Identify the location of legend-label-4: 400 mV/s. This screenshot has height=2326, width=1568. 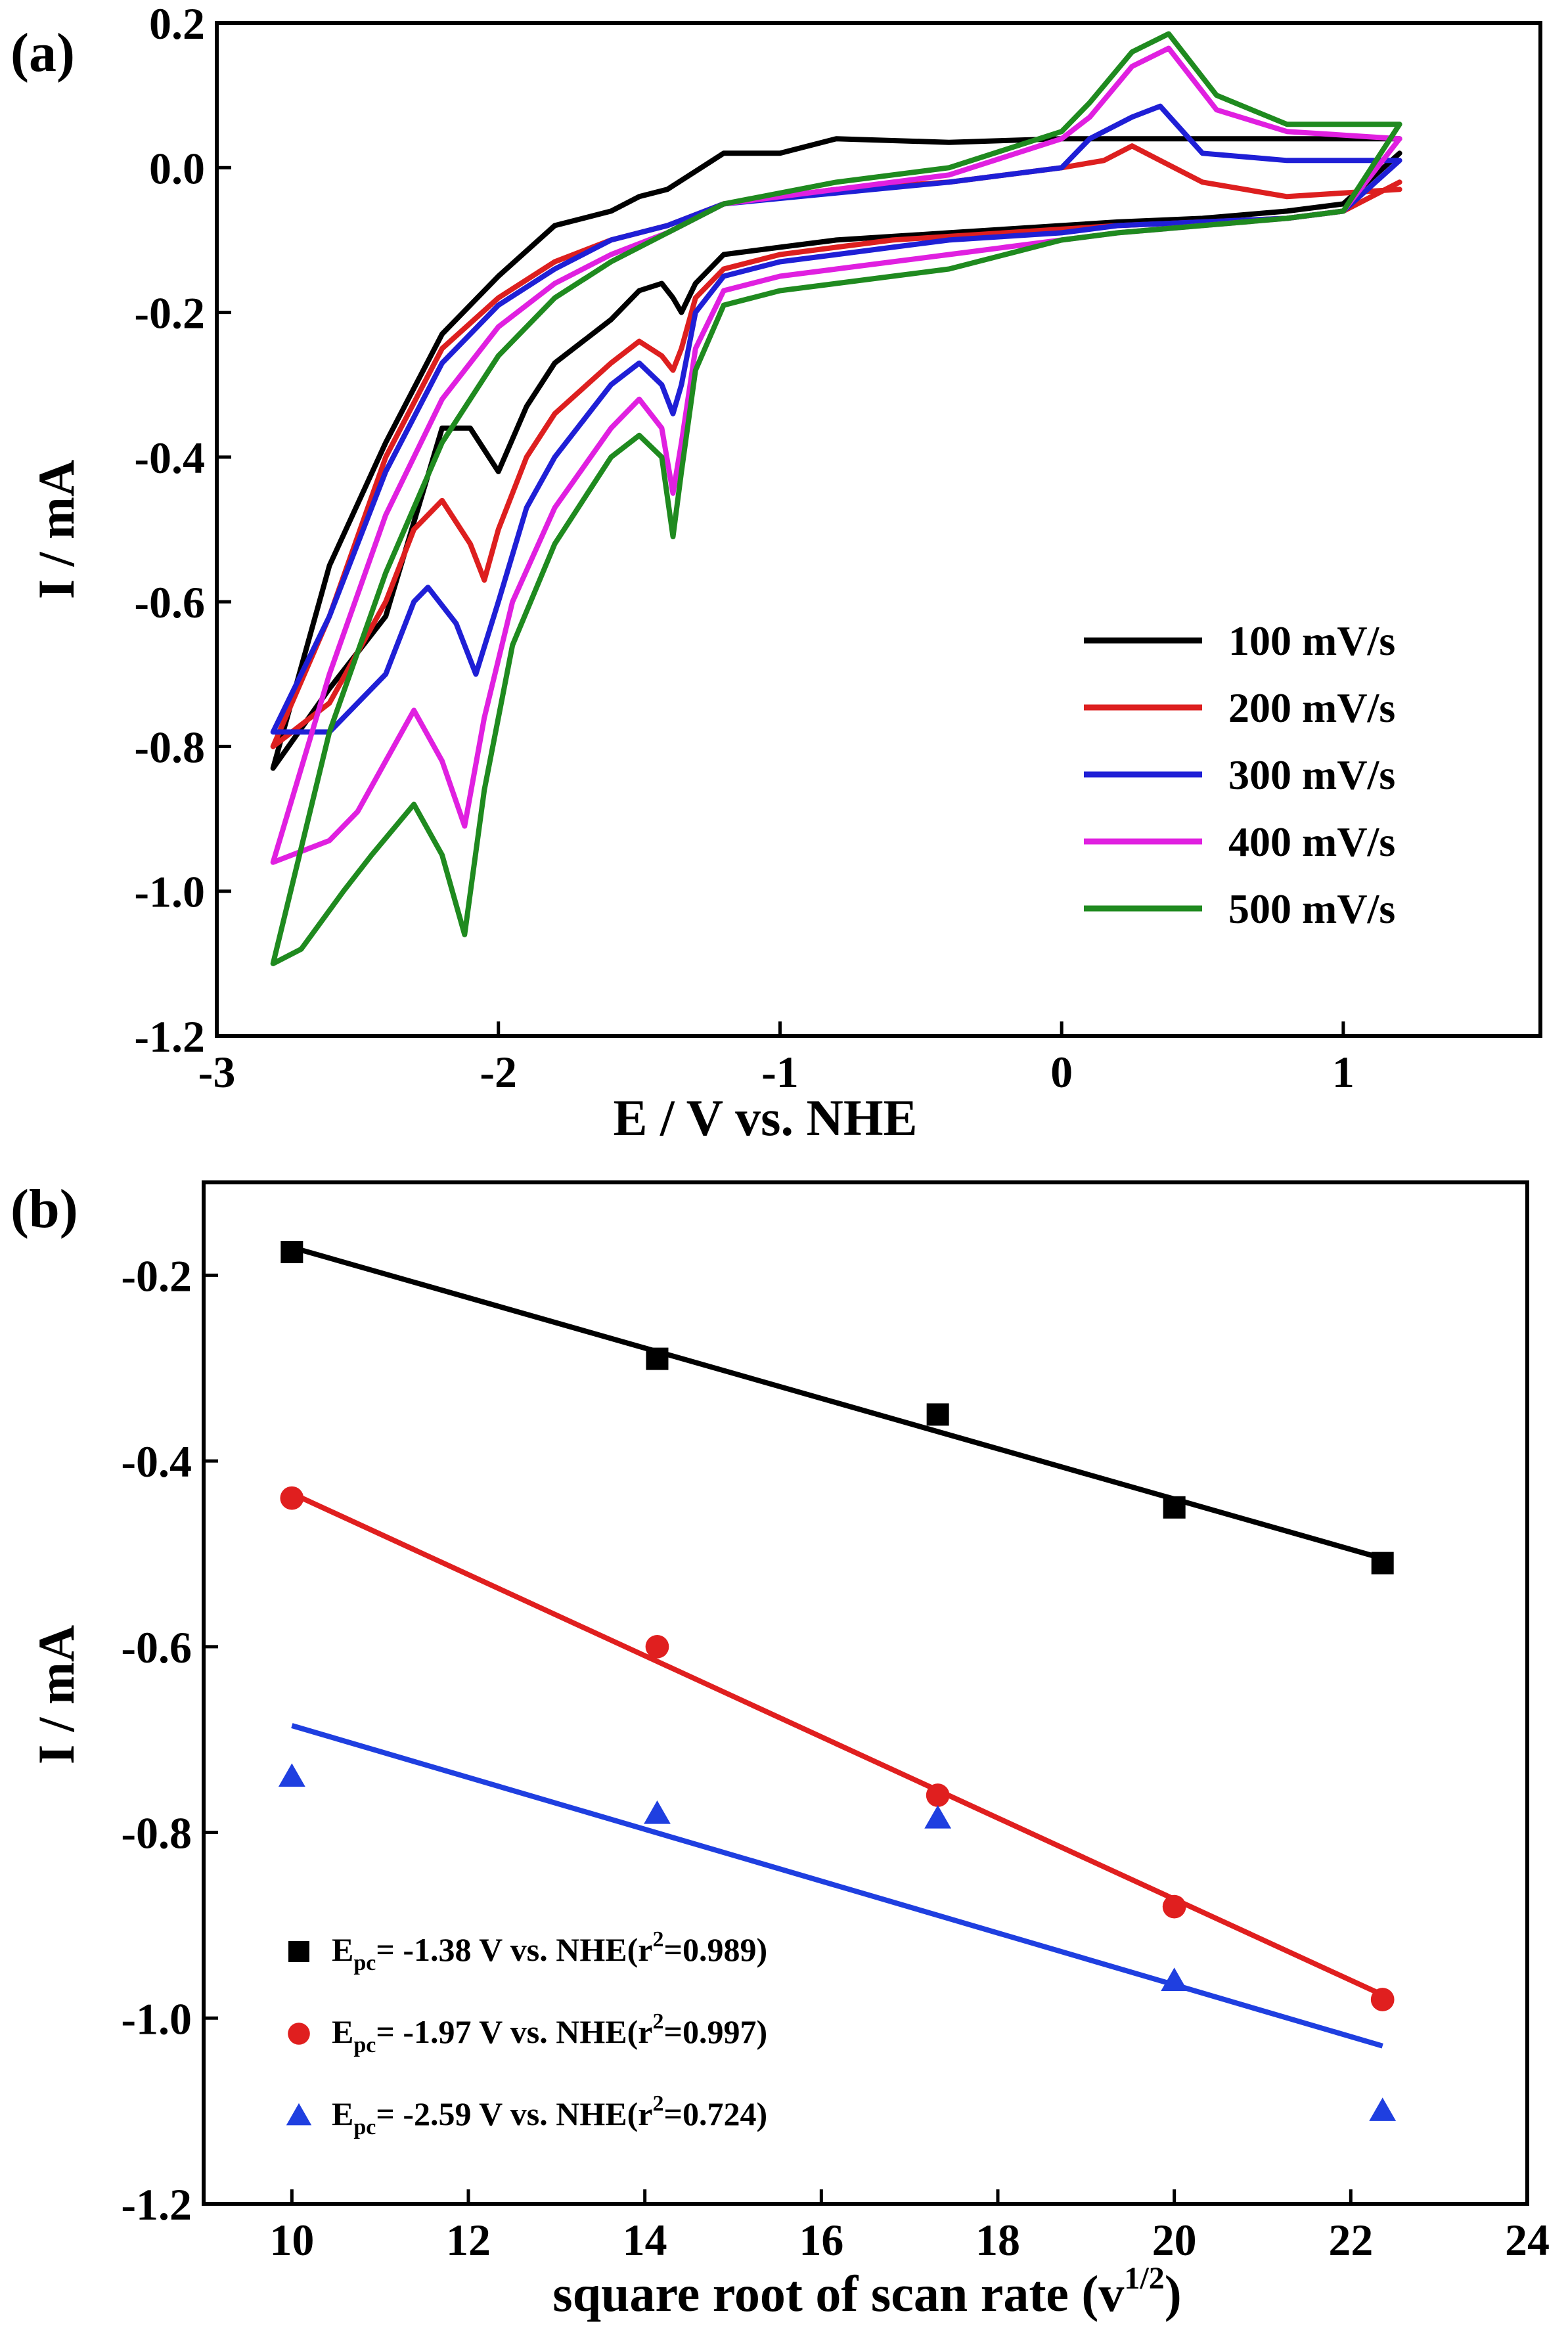
(1311, 841).